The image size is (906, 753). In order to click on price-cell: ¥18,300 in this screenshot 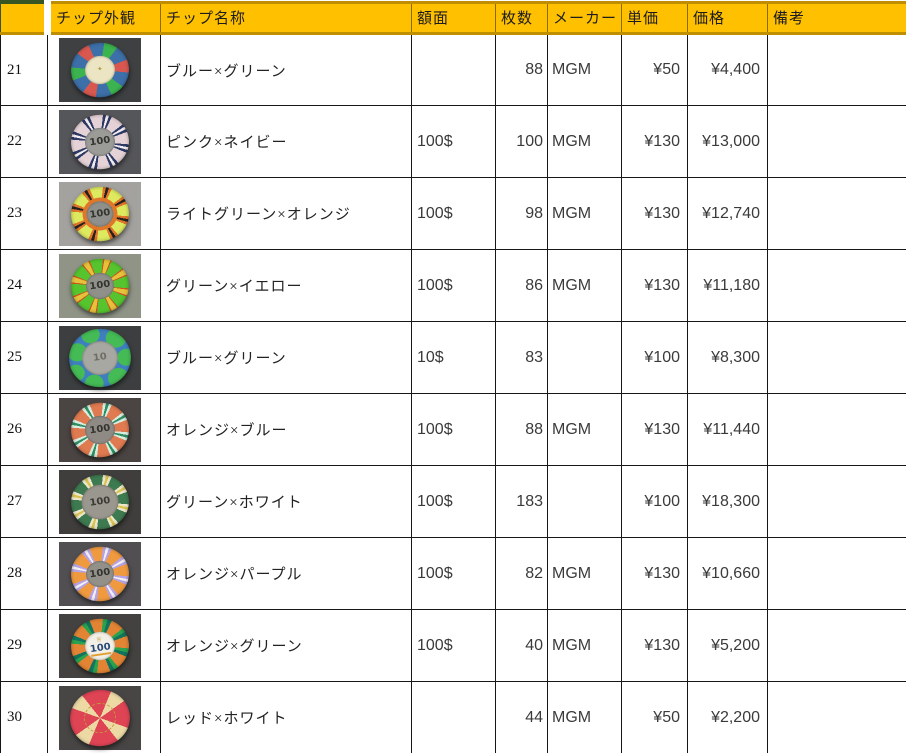, I will do `click(727, 501)`.